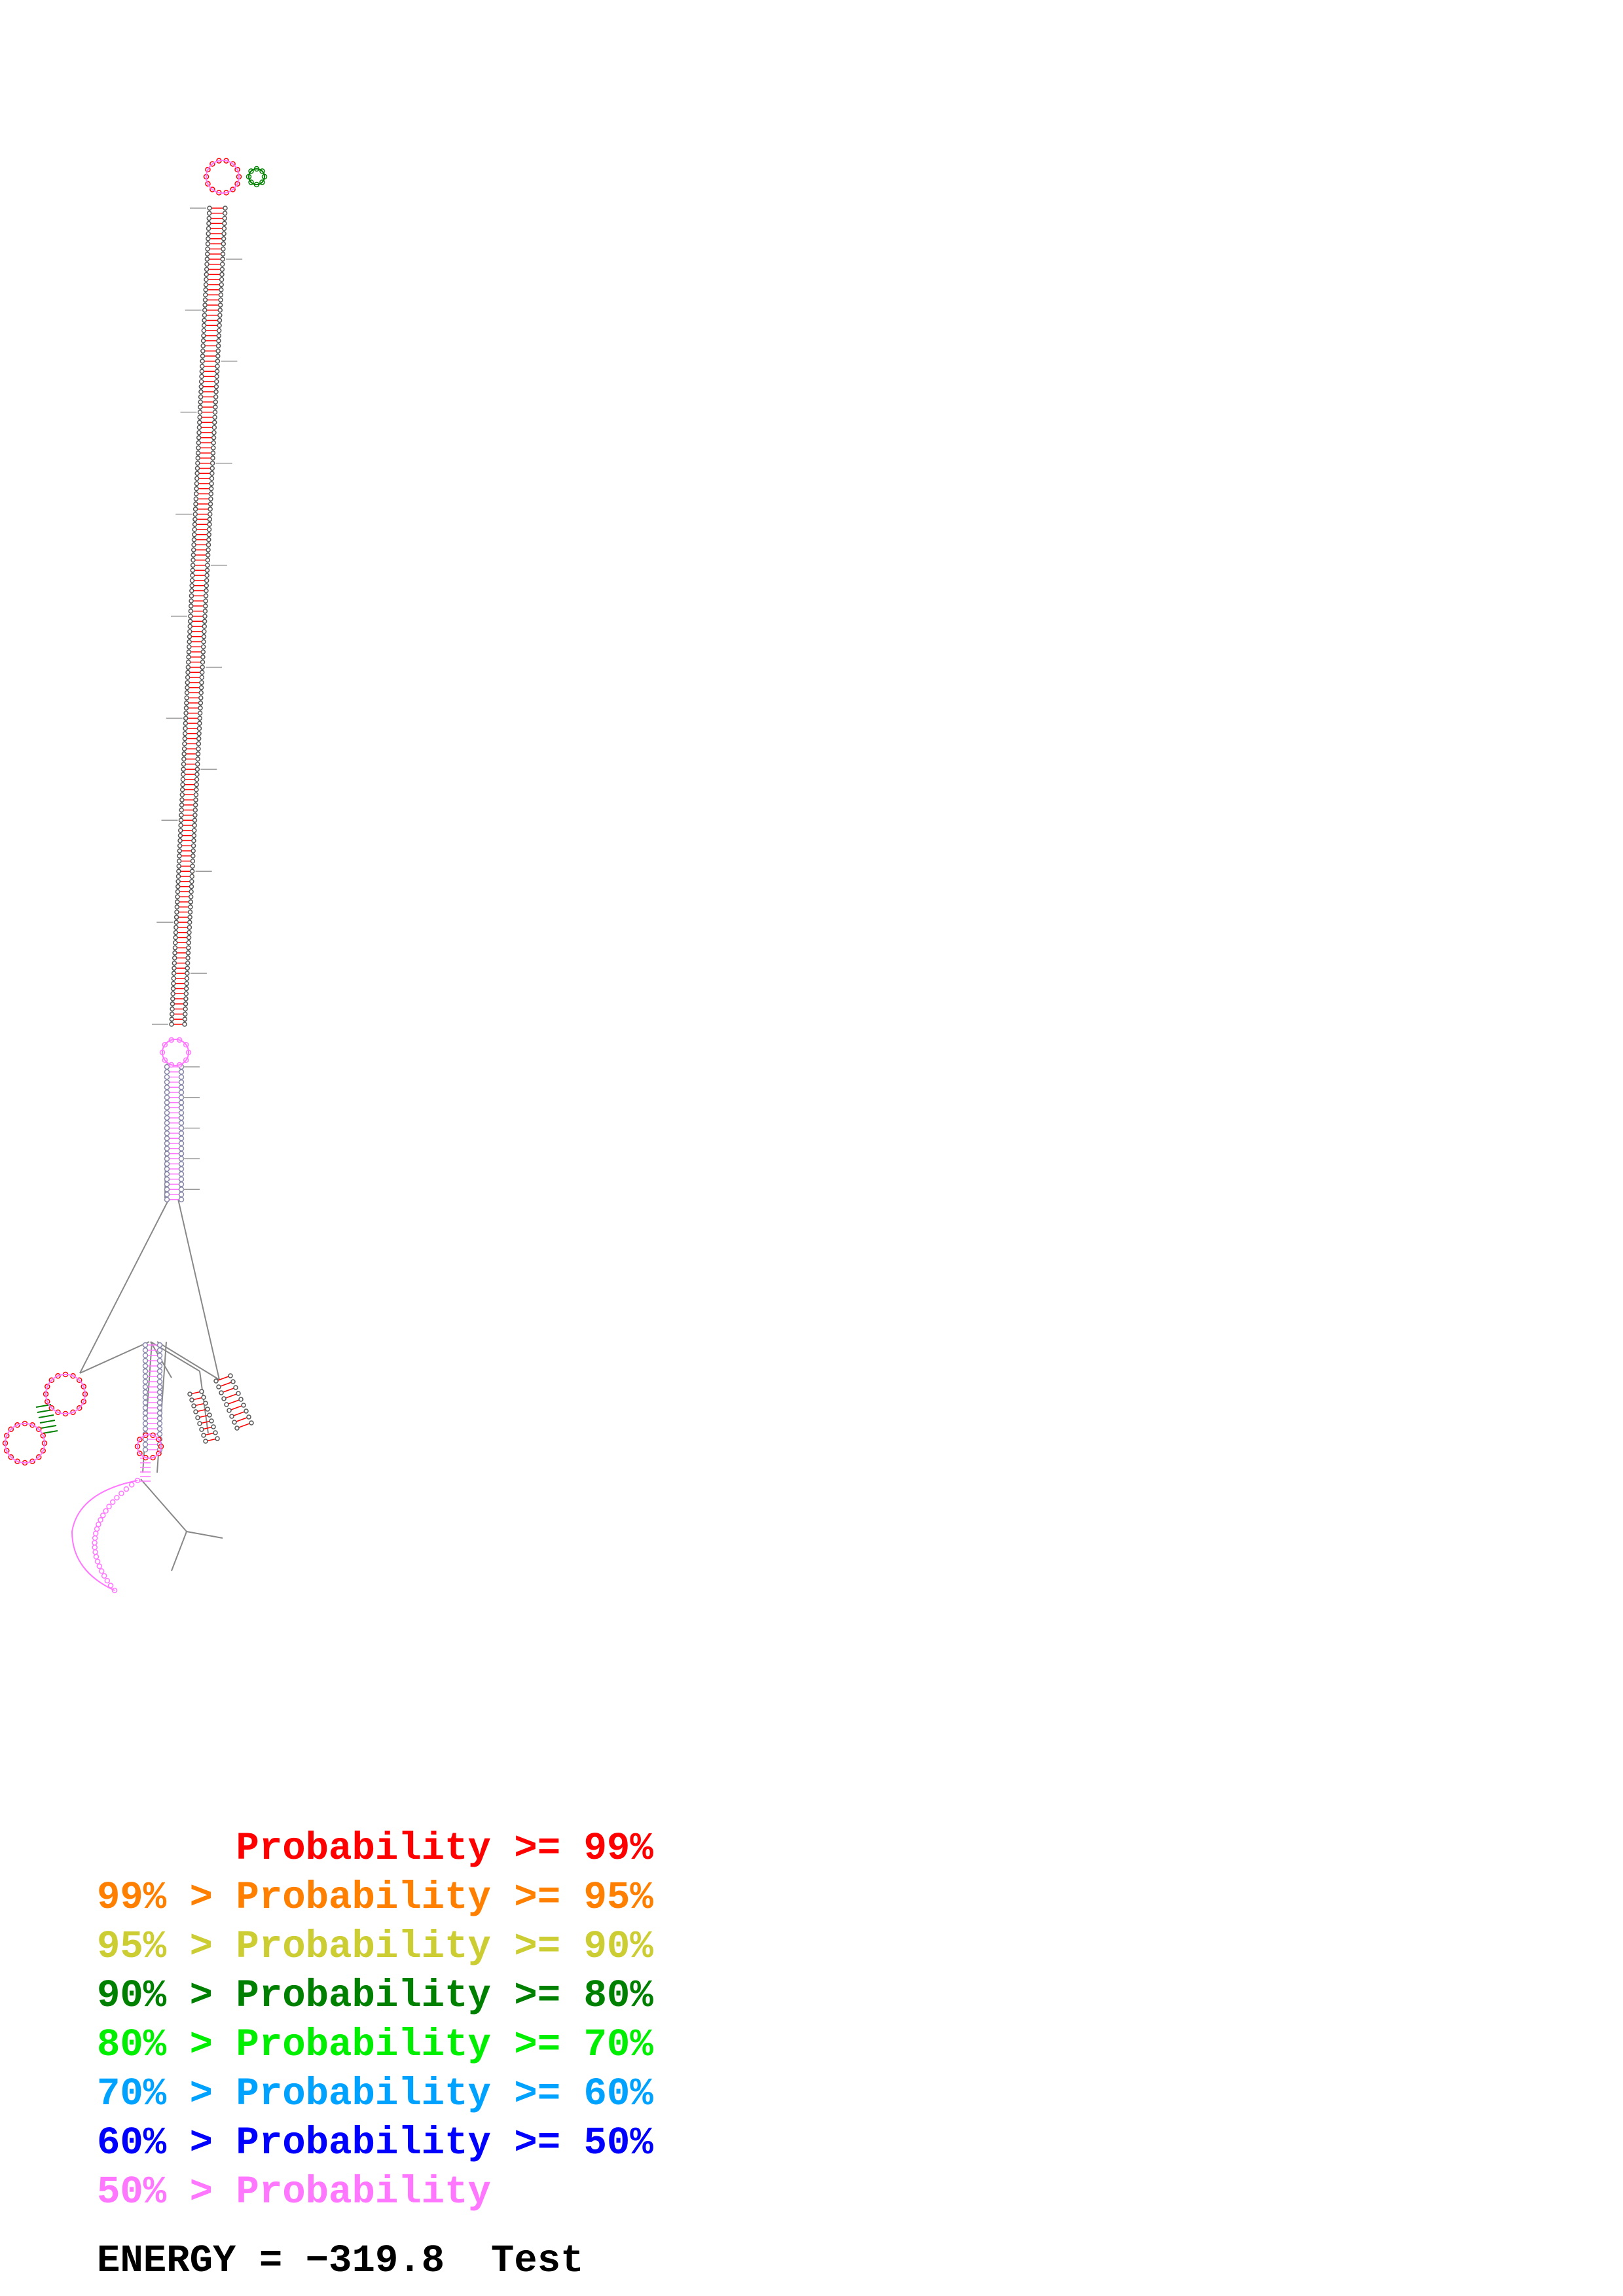 The width and height of the screenshot is (1623, 2296). What do you see at coordinates (256, 176) in the screenshot?
I see `terminal-small-loop` at bounding box center [256, 176].